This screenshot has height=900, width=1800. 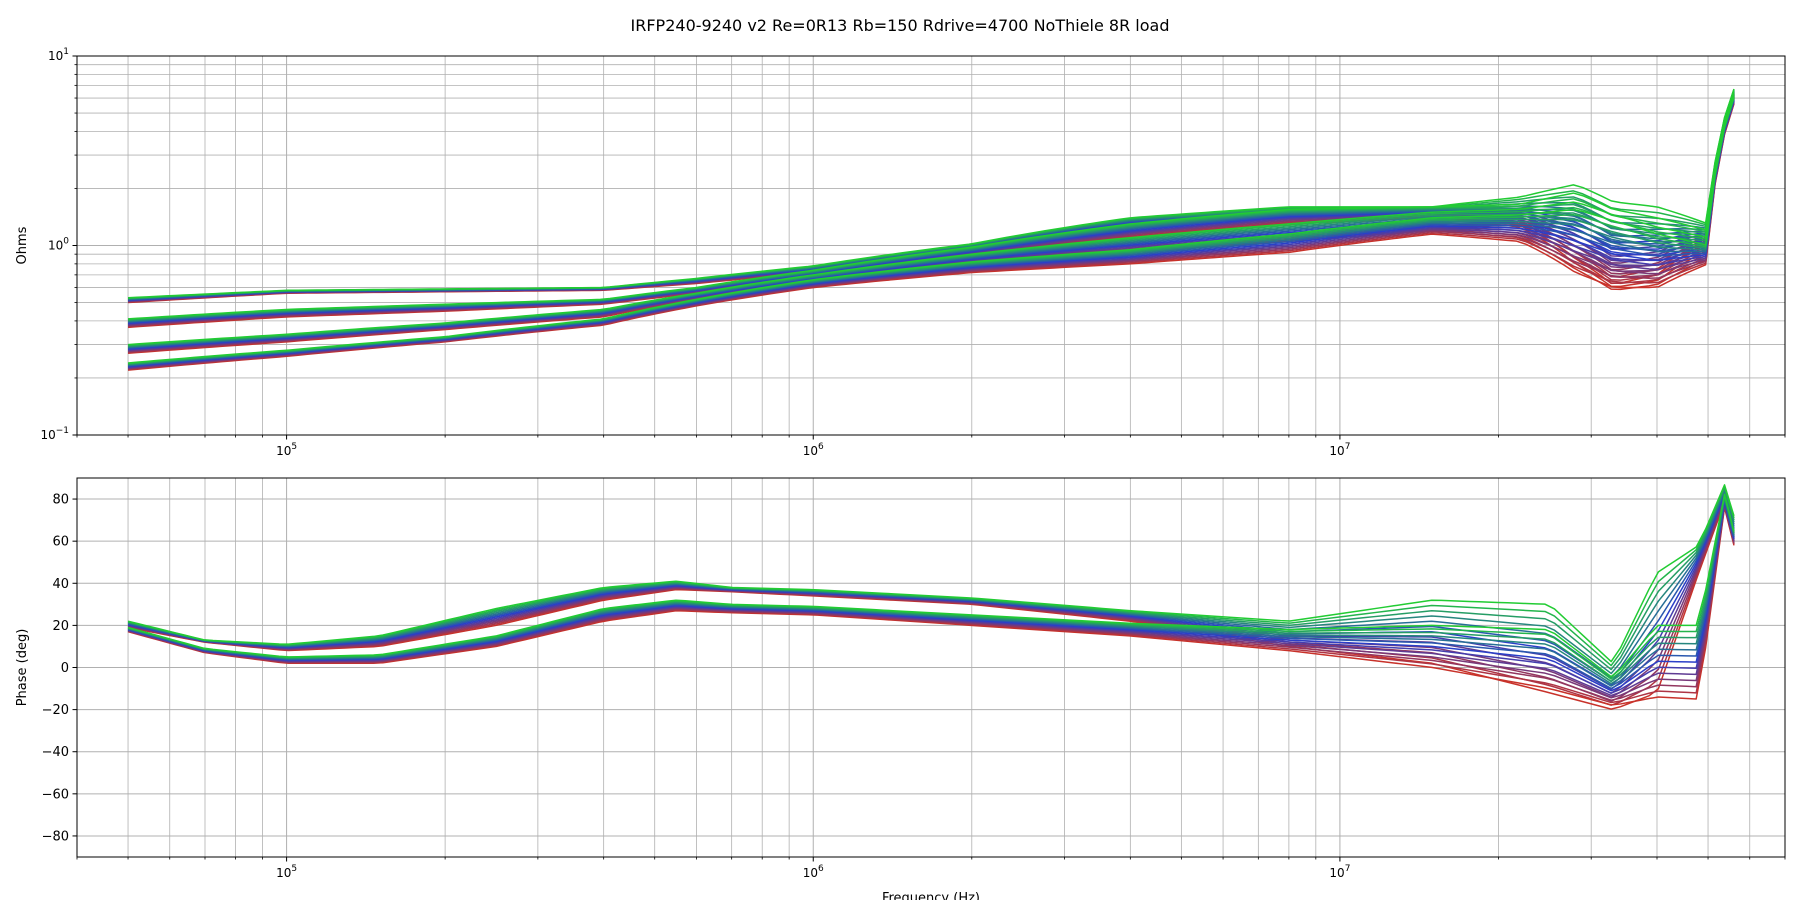 I want to click on phase-x-ticks: 10⁵ 10⁶ 10⁷, so click(x=931, y=868).